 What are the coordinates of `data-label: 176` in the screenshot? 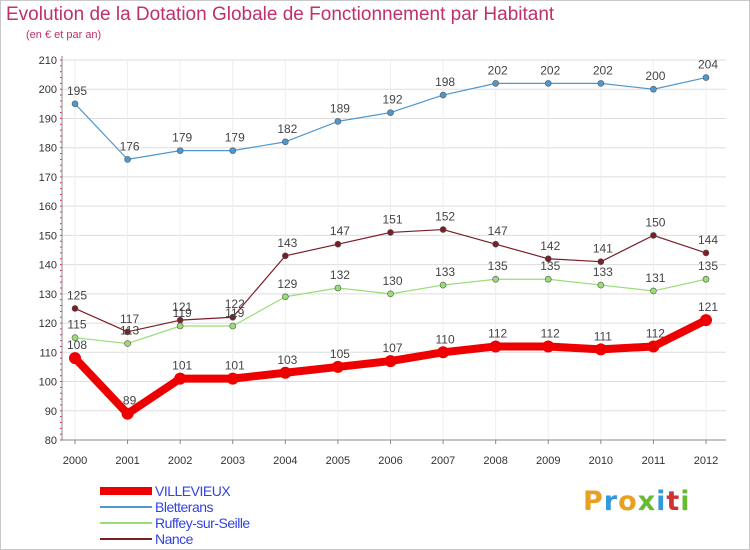 It's located at (130, 146).